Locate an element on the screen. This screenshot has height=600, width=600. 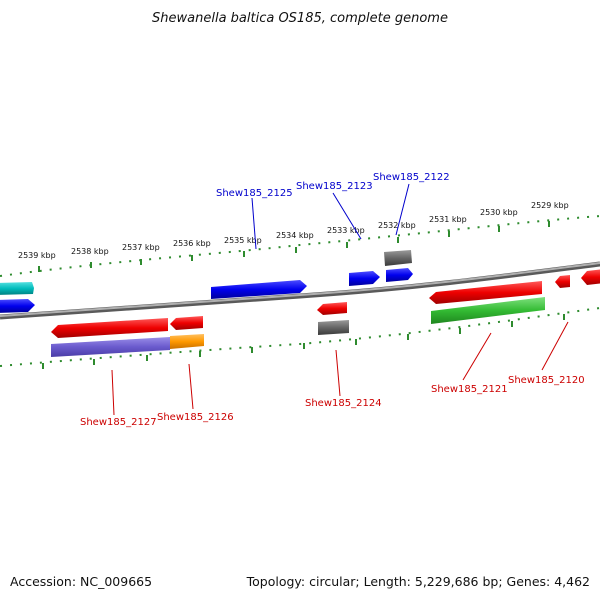
gene-label: Shew185_2126 is located at coordinates (195, 417).